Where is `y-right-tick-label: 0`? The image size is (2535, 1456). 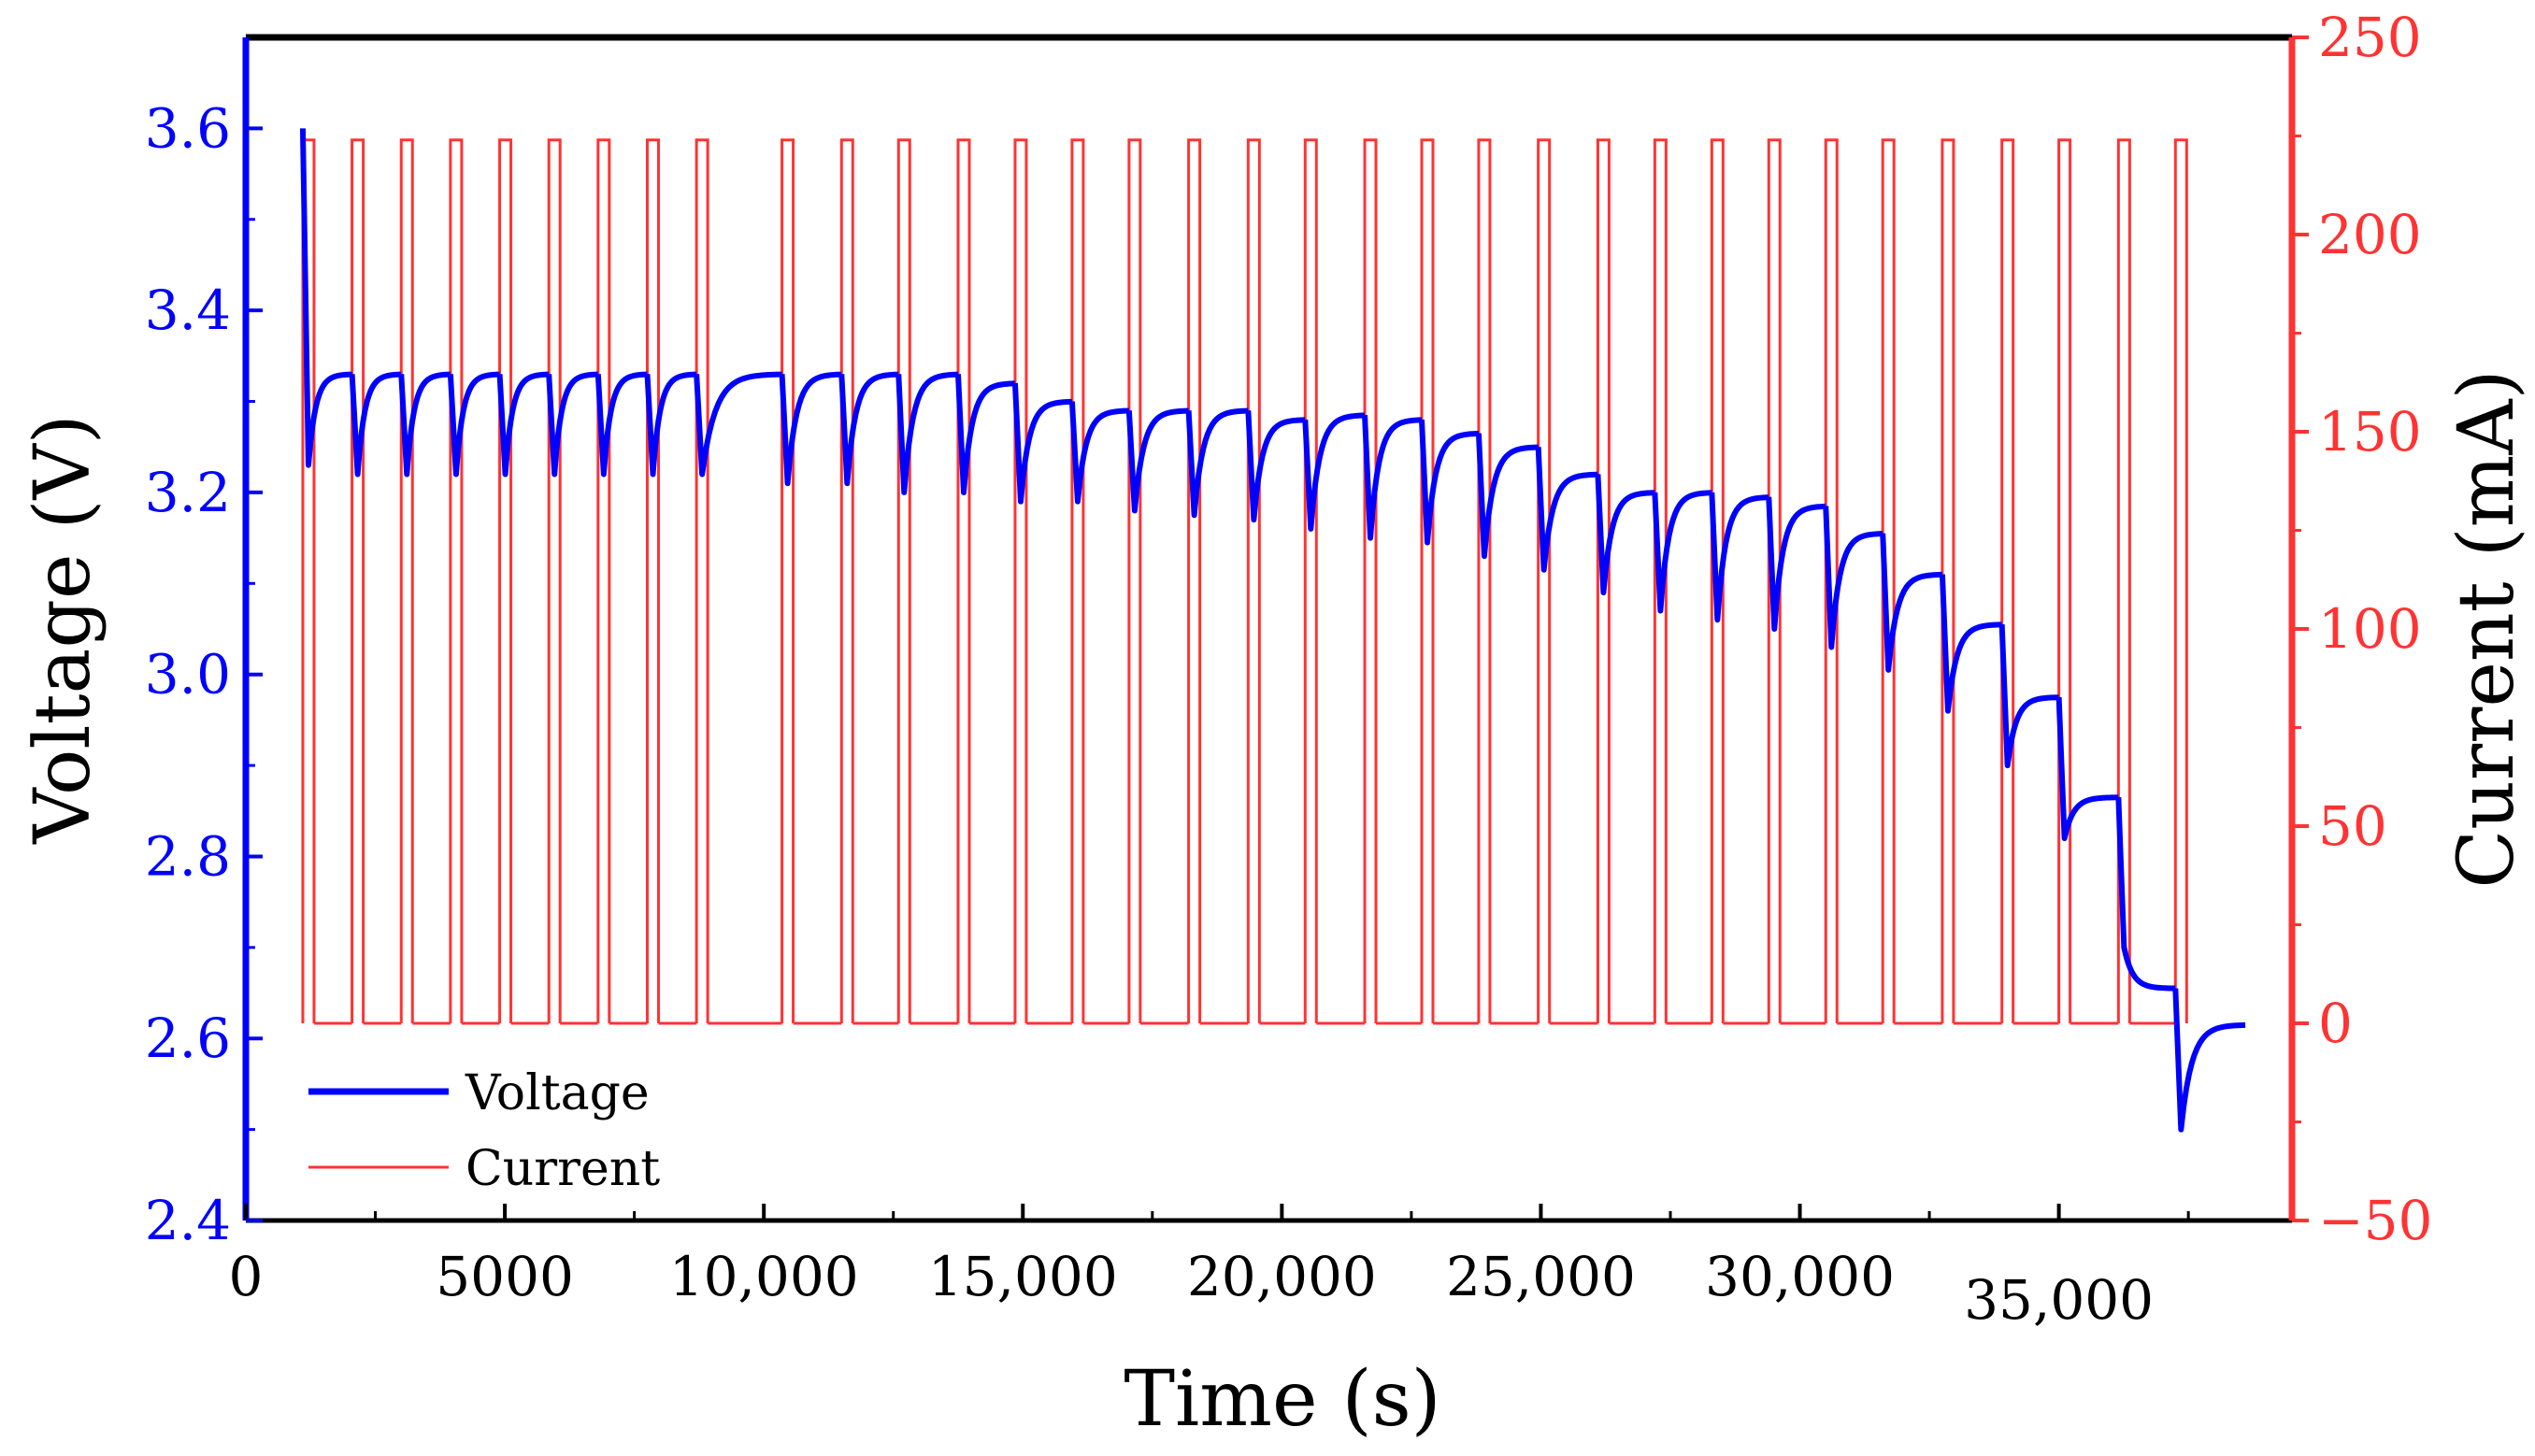 y-right-tick-label: 0 is located at coordinates (2335, 1023).